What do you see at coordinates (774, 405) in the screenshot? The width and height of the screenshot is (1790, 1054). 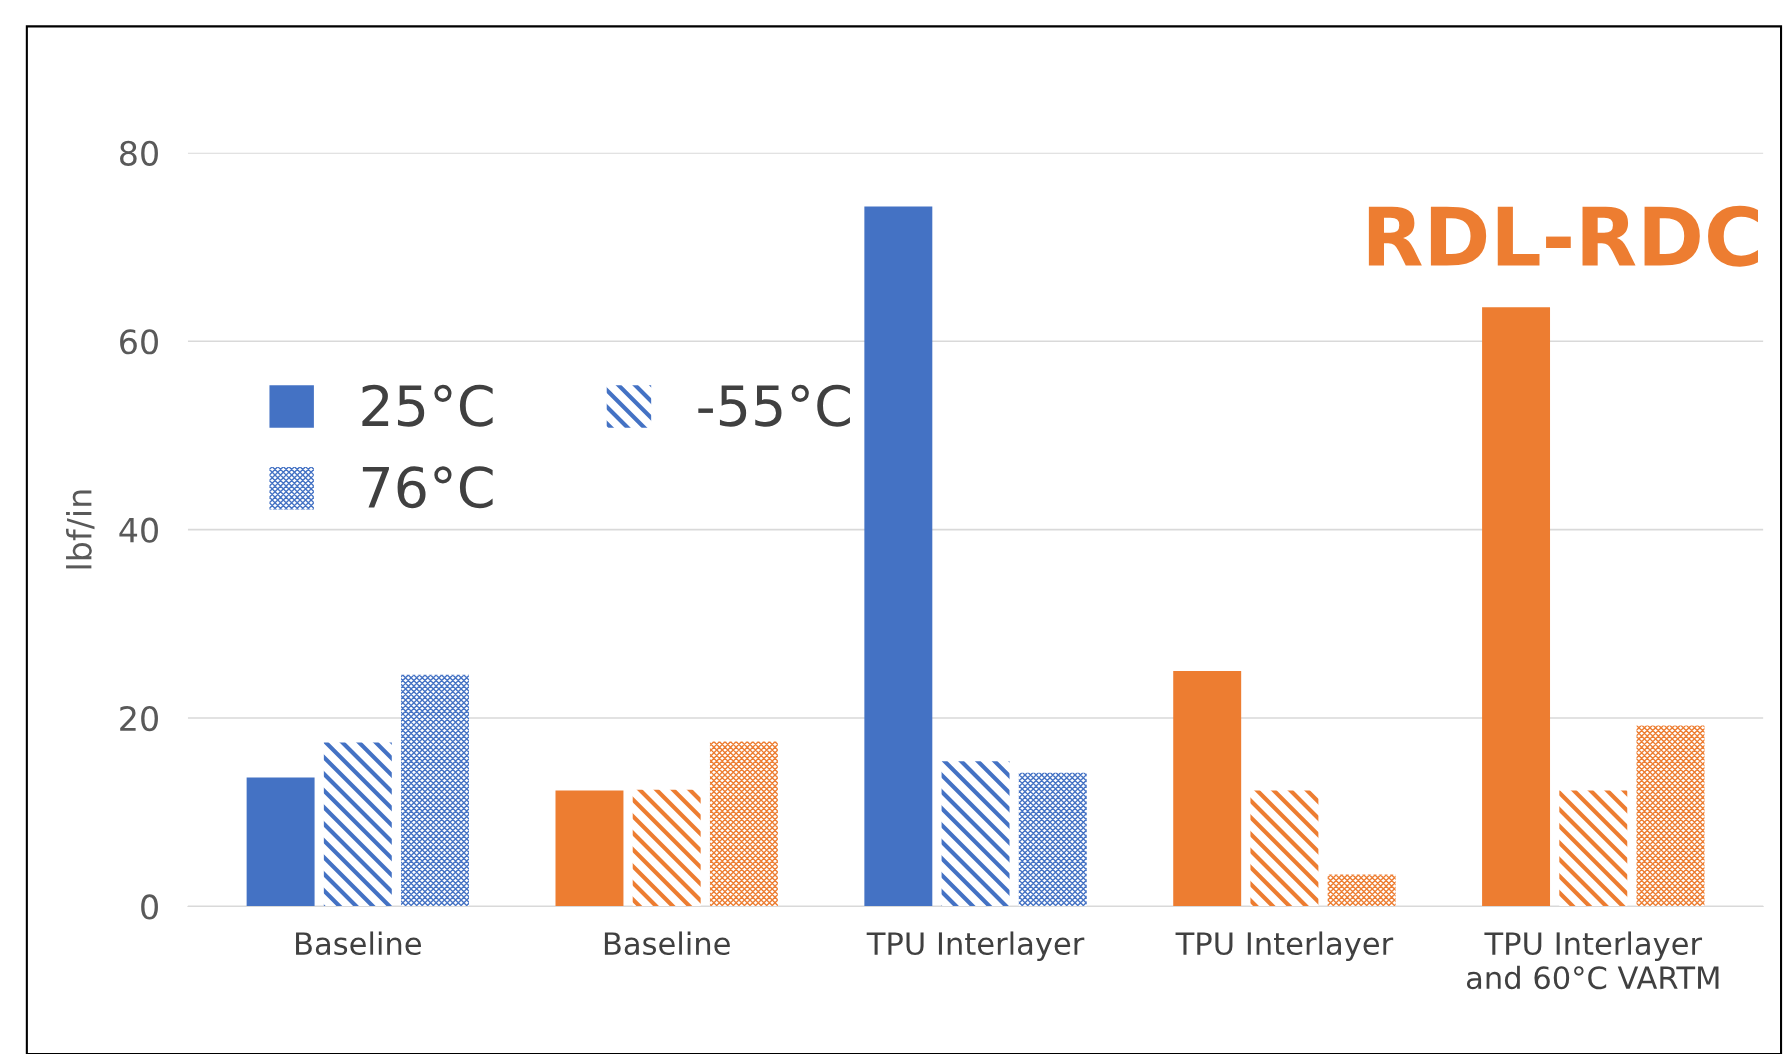 I see `legend-label: -55°C` at bounding box center [774, 405].